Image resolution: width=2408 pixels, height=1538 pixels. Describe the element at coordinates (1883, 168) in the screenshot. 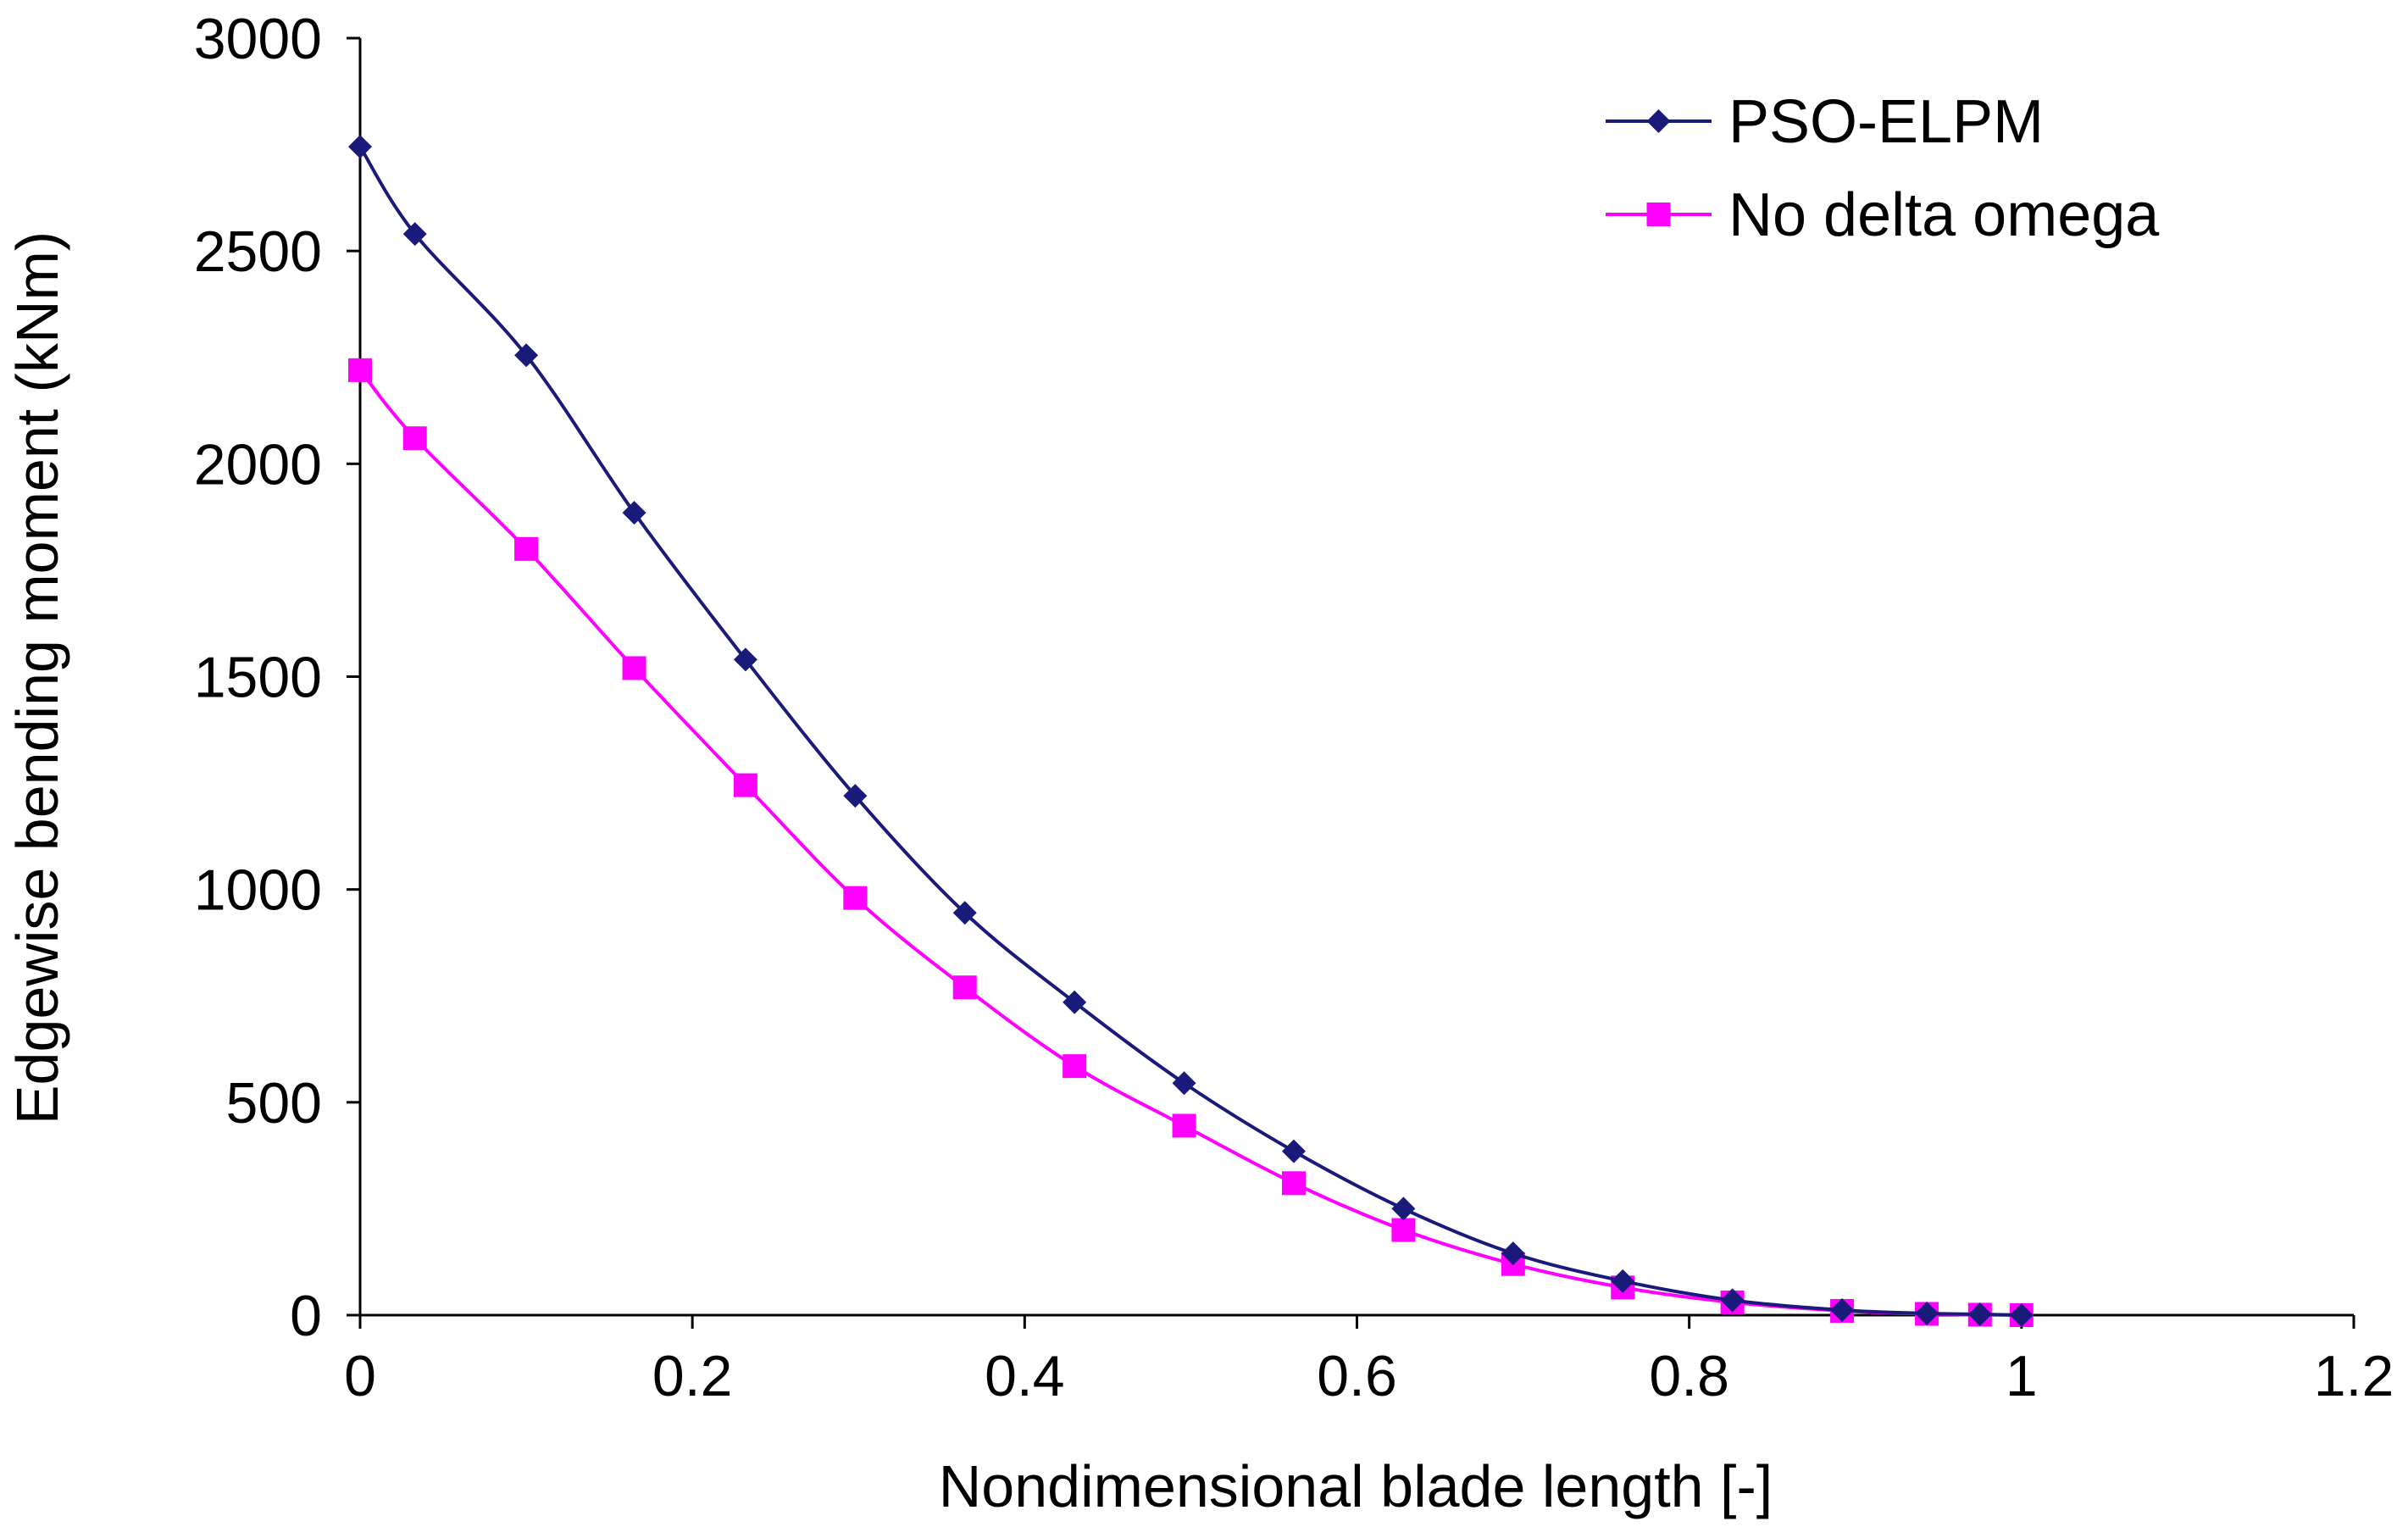

I see `legend: PSO-ELPM No delta omega` at that location.